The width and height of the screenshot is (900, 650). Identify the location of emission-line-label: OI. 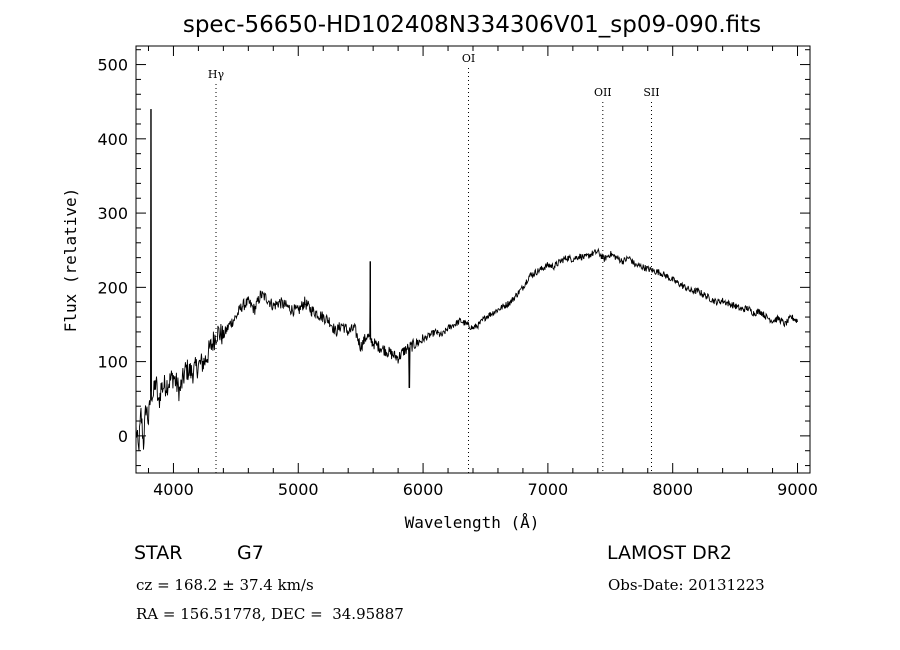
(468, 58).